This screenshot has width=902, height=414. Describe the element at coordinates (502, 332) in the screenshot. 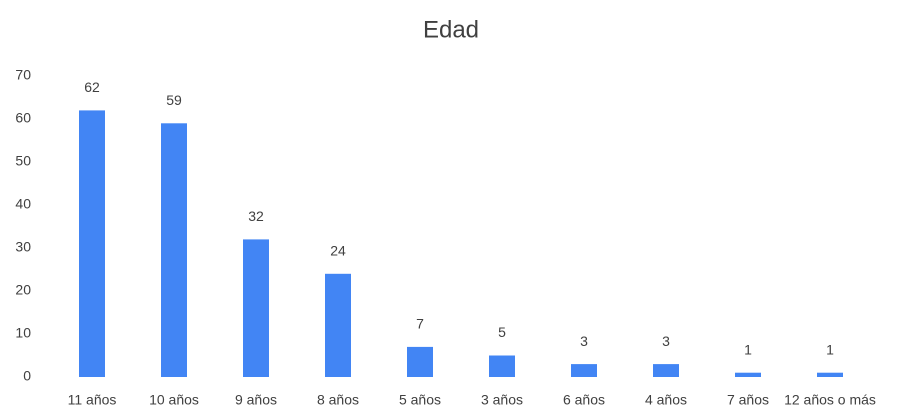

I see `data-label: 5` at that location.